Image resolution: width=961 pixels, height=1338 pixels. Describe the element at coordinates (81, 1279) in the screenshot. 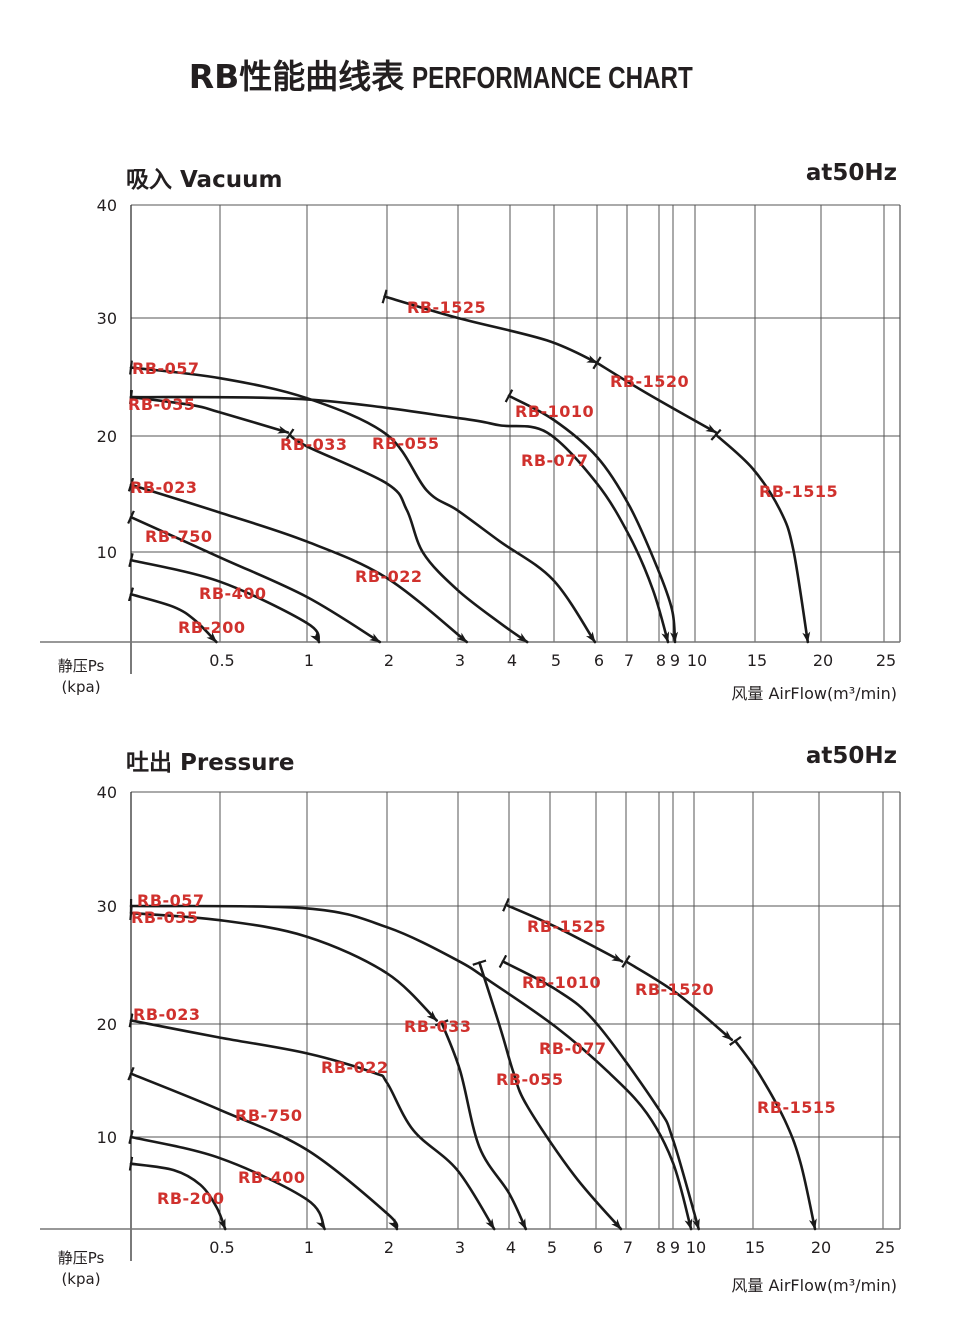

I see `pressure-yunit: (kpa)` at that location.